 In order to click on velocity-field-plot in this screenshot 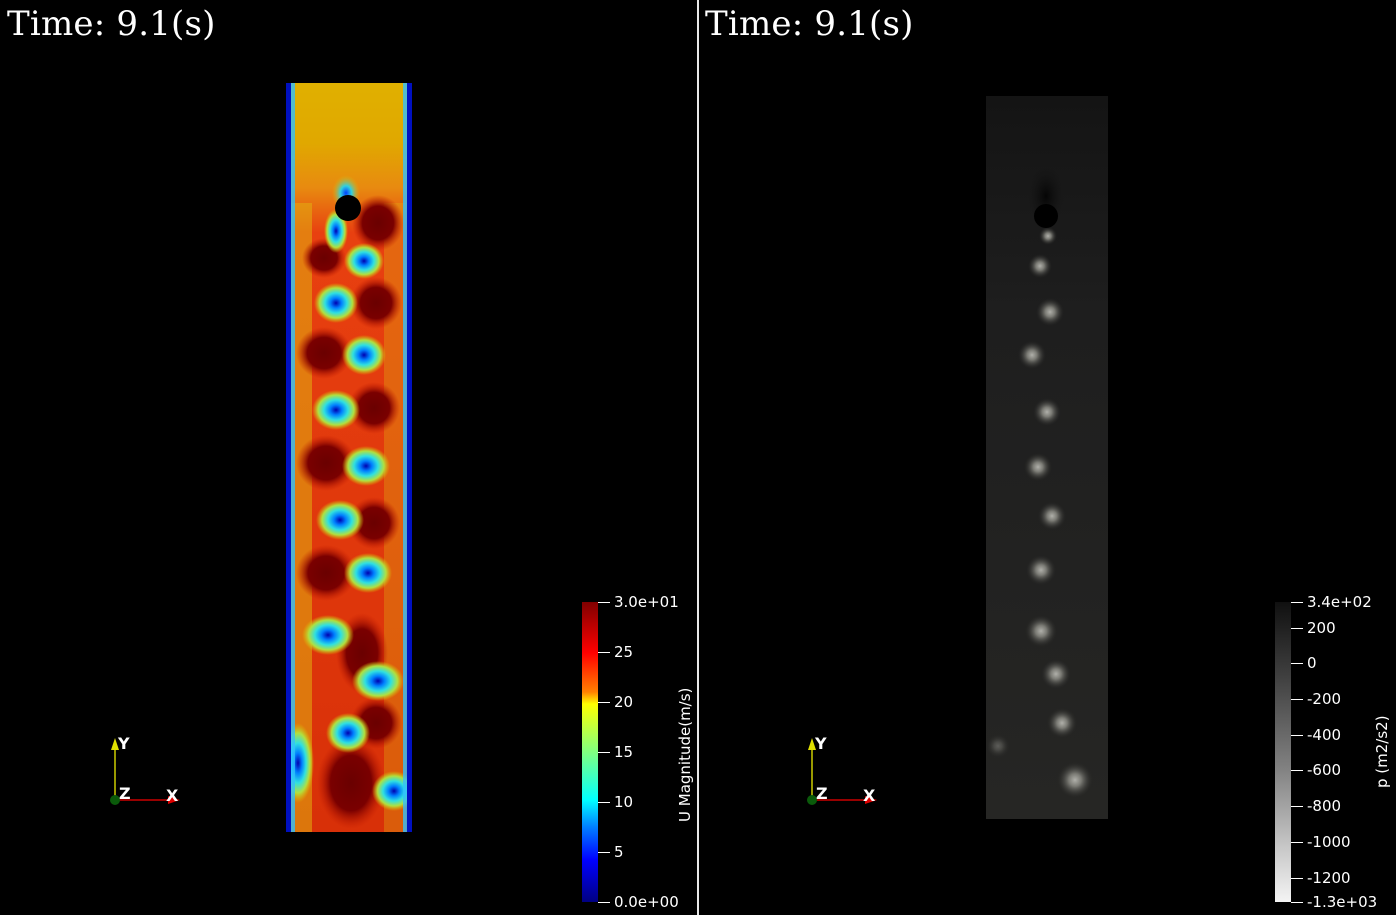, I will do `click(349, 457)`.